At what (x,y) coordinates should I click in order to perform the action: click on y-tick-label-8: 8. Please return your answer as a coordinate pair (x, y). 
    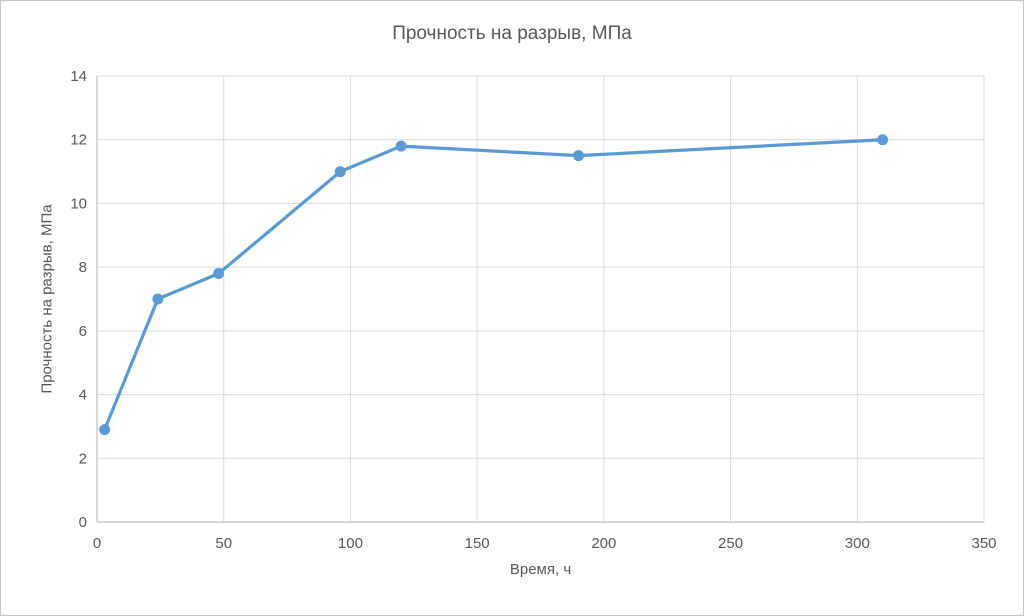
    Looking at the image, I should click on (83, 267).